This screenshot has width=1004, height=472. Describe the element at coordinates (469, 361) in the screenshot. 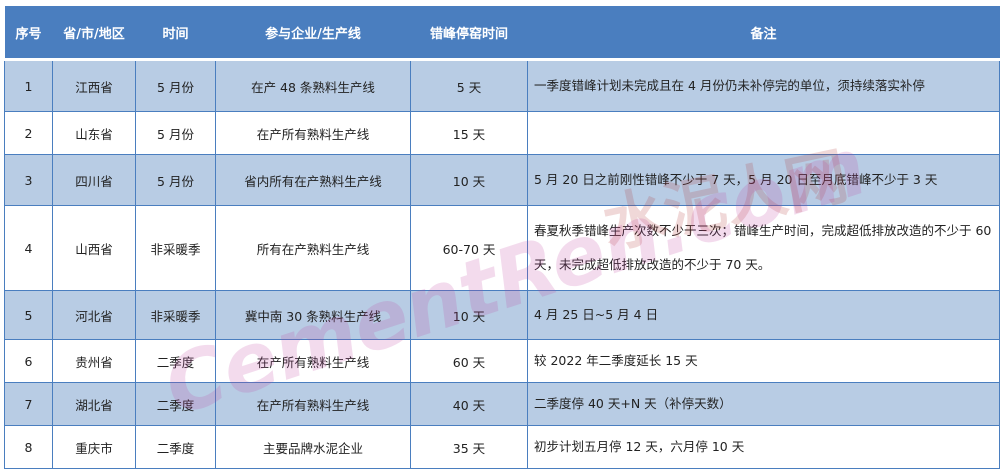

I see `cell-duration: 60 天` at that location.